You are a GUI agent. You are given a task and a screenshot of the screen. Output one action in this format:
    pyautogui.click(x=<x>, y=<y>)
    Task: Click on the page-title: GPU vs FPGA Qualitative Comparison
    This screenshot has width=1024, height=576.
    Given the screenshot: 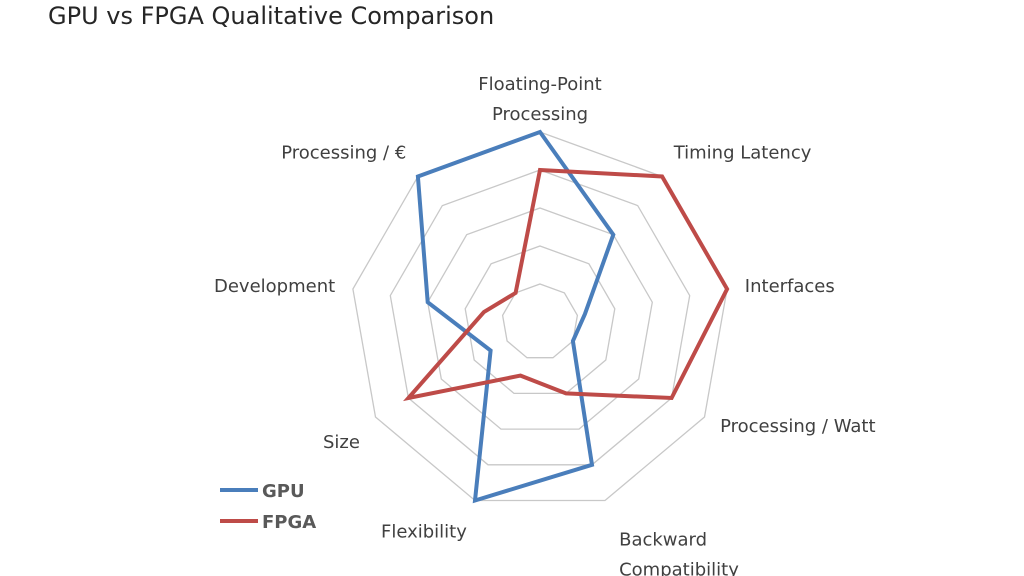 What is the action you would take?
    pyautogui.click(x=271, y=16)
    